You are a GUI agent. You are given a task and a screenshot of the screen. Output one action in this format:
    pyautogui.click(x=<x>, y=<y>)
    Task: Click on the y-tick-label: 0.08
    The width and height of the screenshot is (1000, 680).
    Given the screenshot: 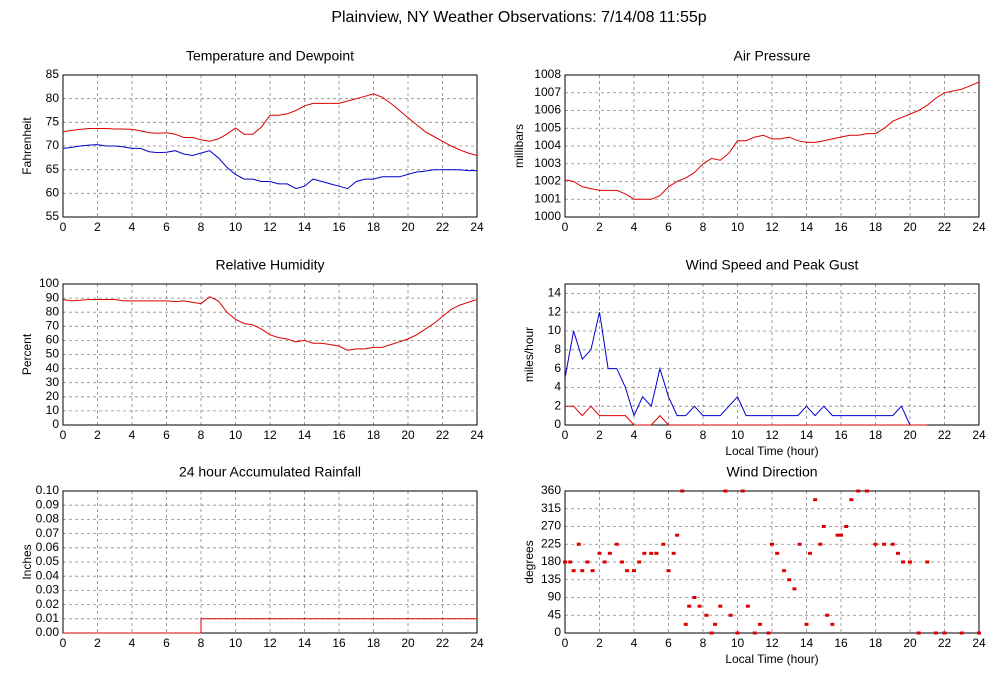 What is the action you would take?
    pyautogui.click(x=48, y=519)
    